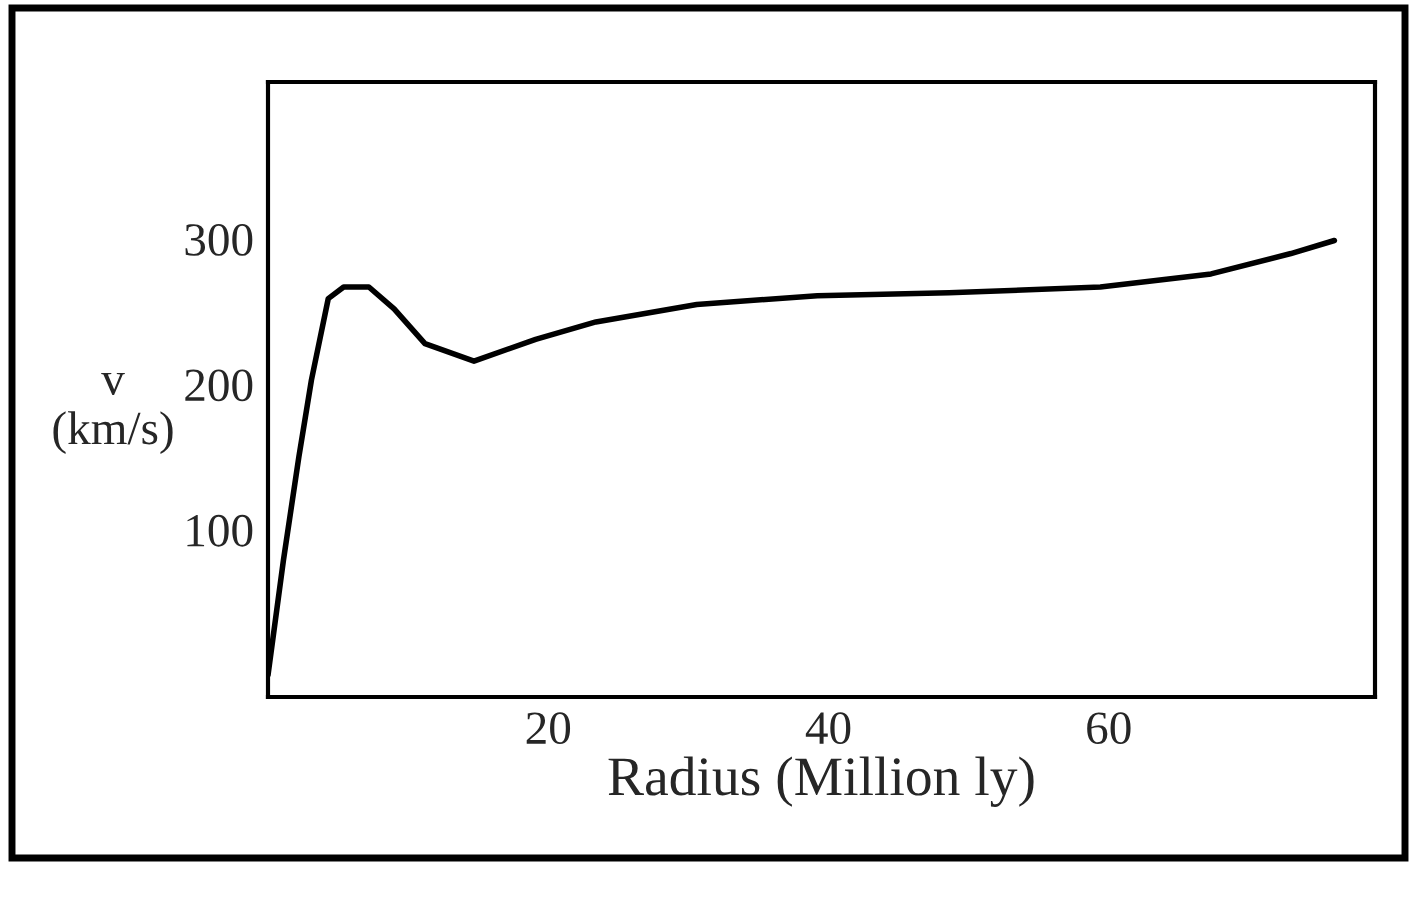 The height and width of the screenshot is (906, 1410). What do you see at coordinates (219, 385) in the screenshot?
I see `y-tick-label: 200` at bounding box center [219, 385].